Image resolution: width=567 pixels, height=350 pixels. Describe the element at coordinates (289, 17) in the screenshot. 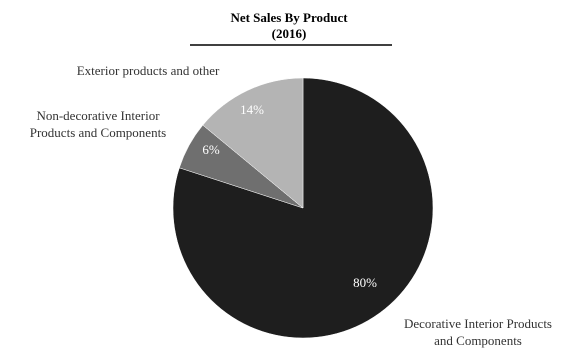

I see `chart-title: Net Sales By Product` at that location.